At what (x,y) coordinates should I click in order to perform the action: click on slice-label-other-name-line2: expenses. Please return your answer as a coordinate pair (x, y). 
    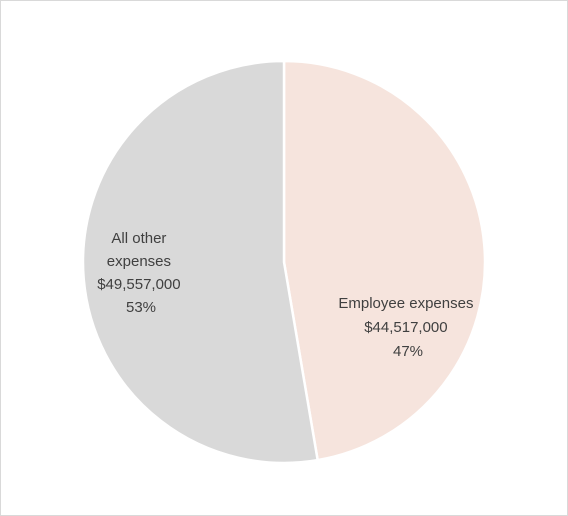
    Looking at the image, I should click on (139, 261).